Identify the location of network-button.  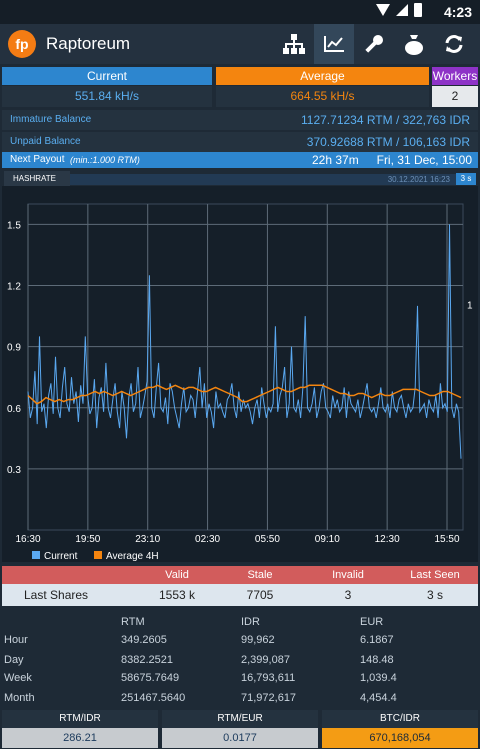
(294, 44).